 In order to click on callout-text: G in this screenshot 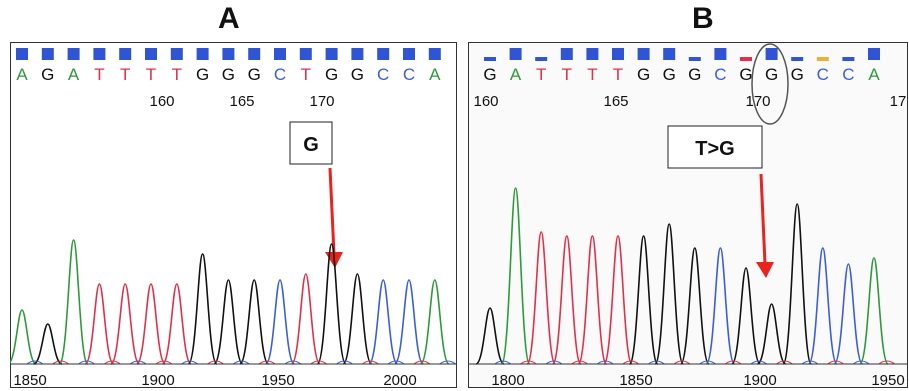, I will do `click(311, 145)`.